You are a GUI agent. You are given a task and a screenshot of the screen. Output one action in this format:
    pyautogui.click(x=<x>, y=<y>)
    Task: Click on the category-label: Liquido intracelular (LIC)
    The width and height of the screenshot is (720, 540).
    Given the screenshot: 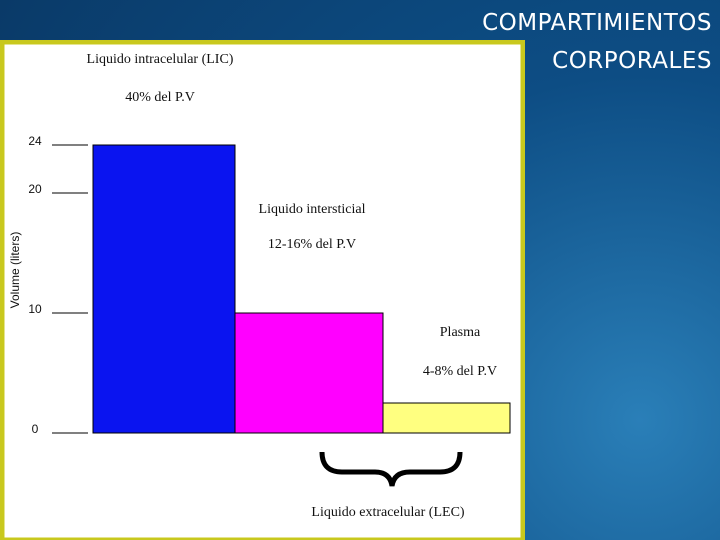 What is the action you would take?
    pyautogui.click(x=160, y=59)
    